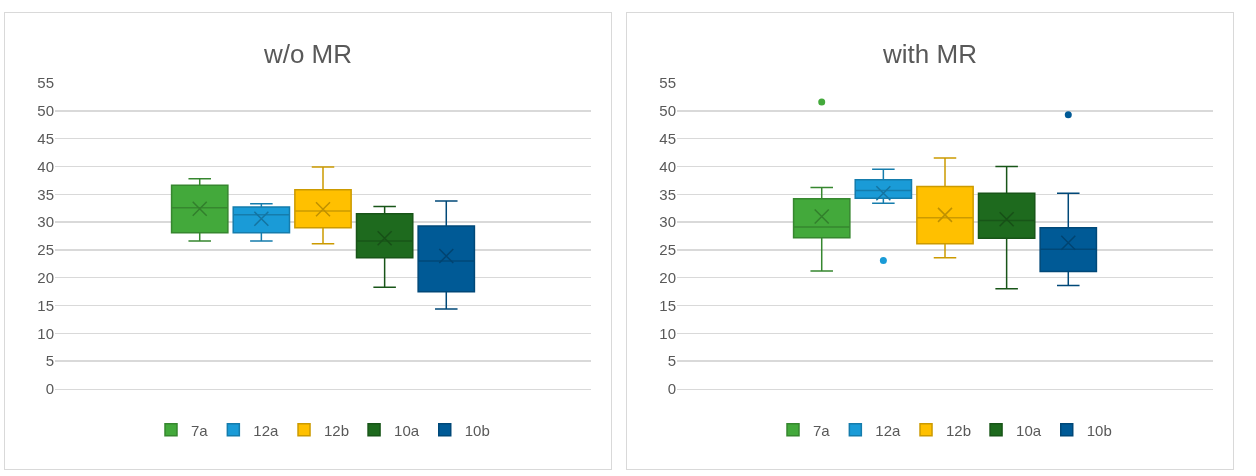 This screenshot has height=476, width=1256. I want to click on chart-title: with MR, so click(929, 54).